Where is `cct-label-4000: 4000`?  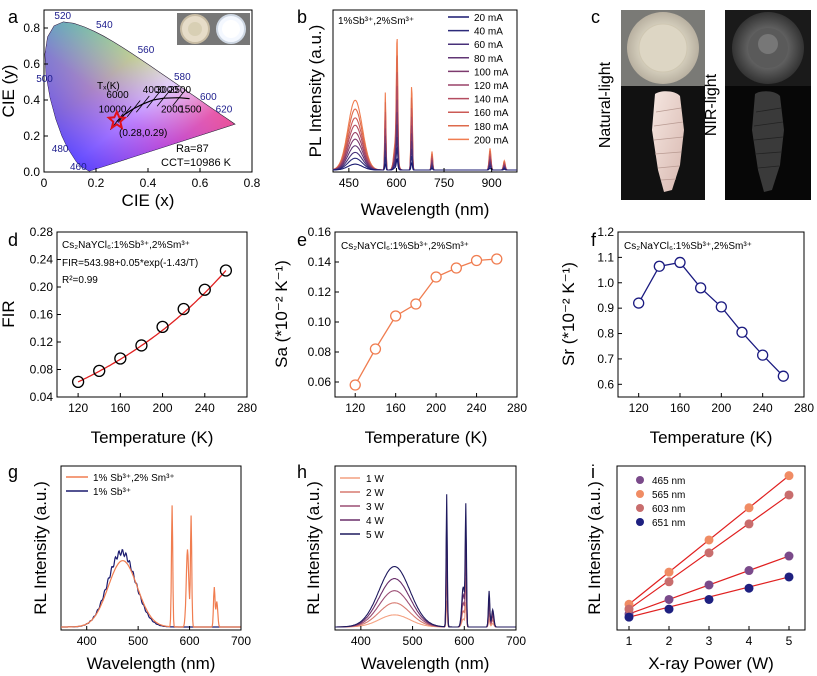
cct-label-4000: 4000 is located at coordinates (154, 90).